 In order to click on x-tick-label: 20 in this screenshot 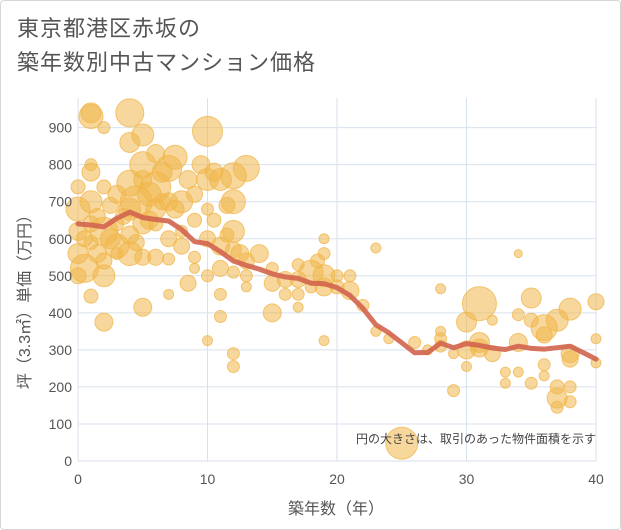, I will do `click(337, 479)`.